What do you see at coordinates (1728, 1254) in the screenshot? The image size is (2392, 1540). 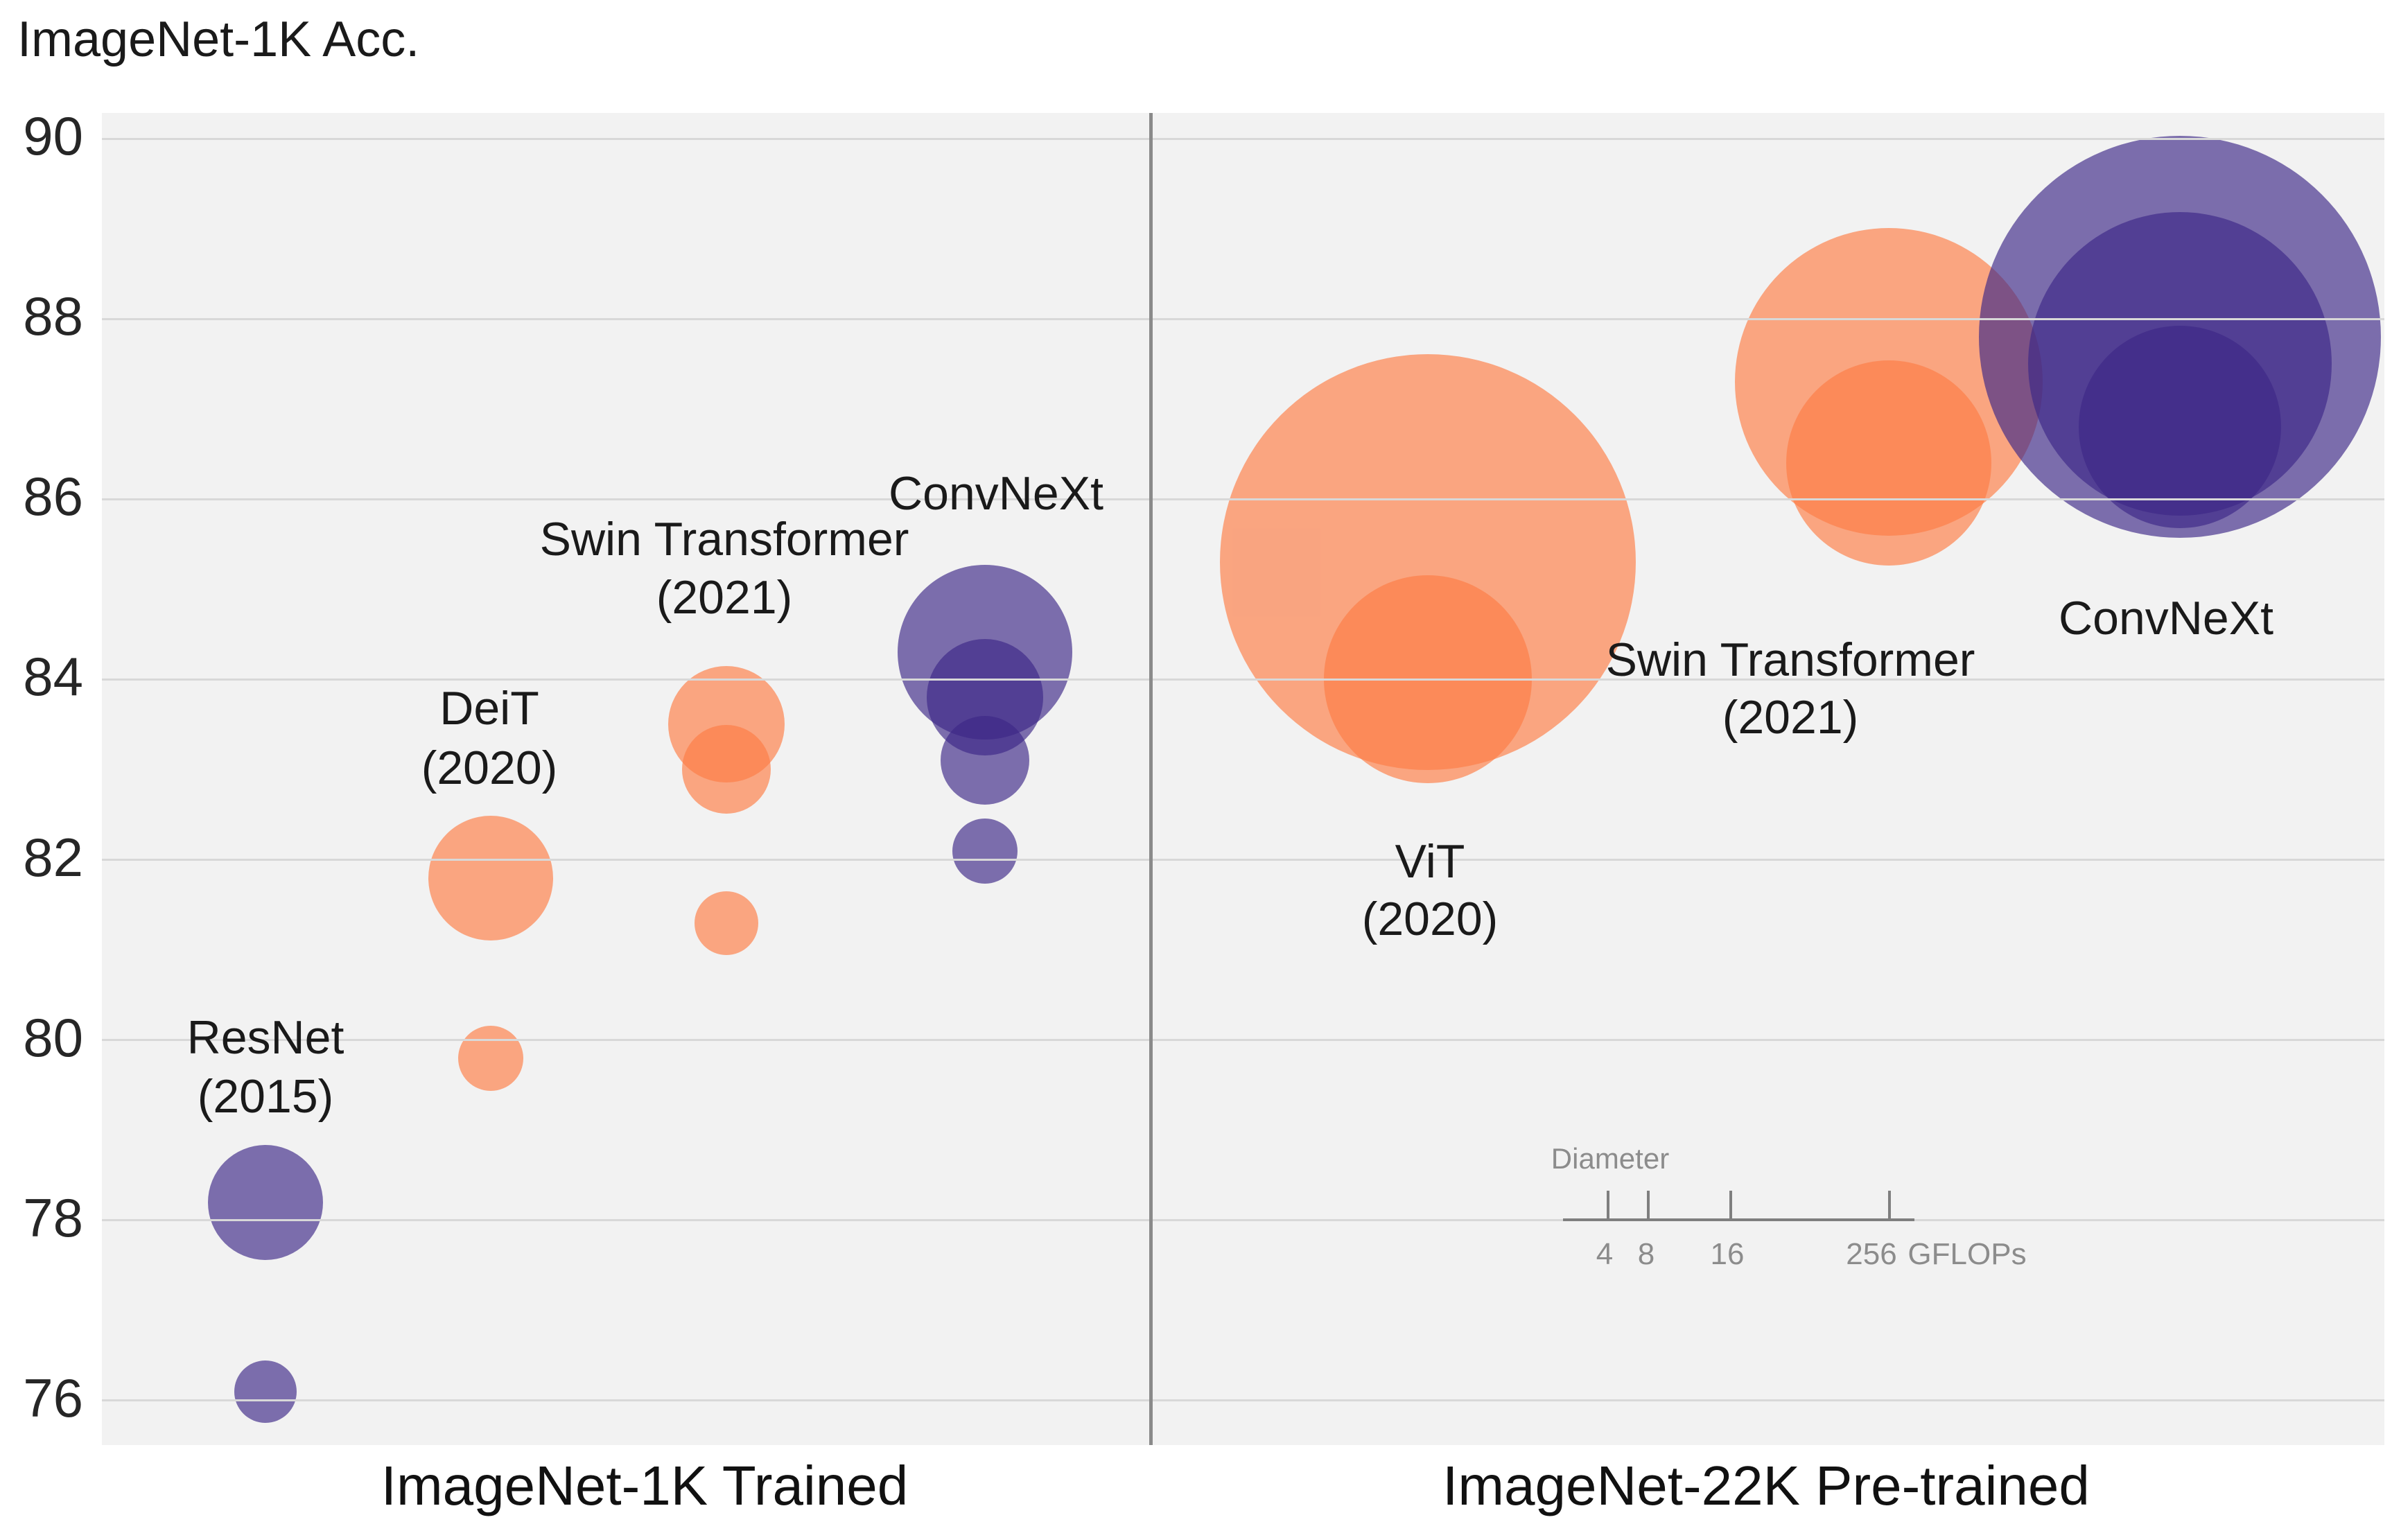 I see `legend-value-16: 16` at bounding box center [1728, 1254].